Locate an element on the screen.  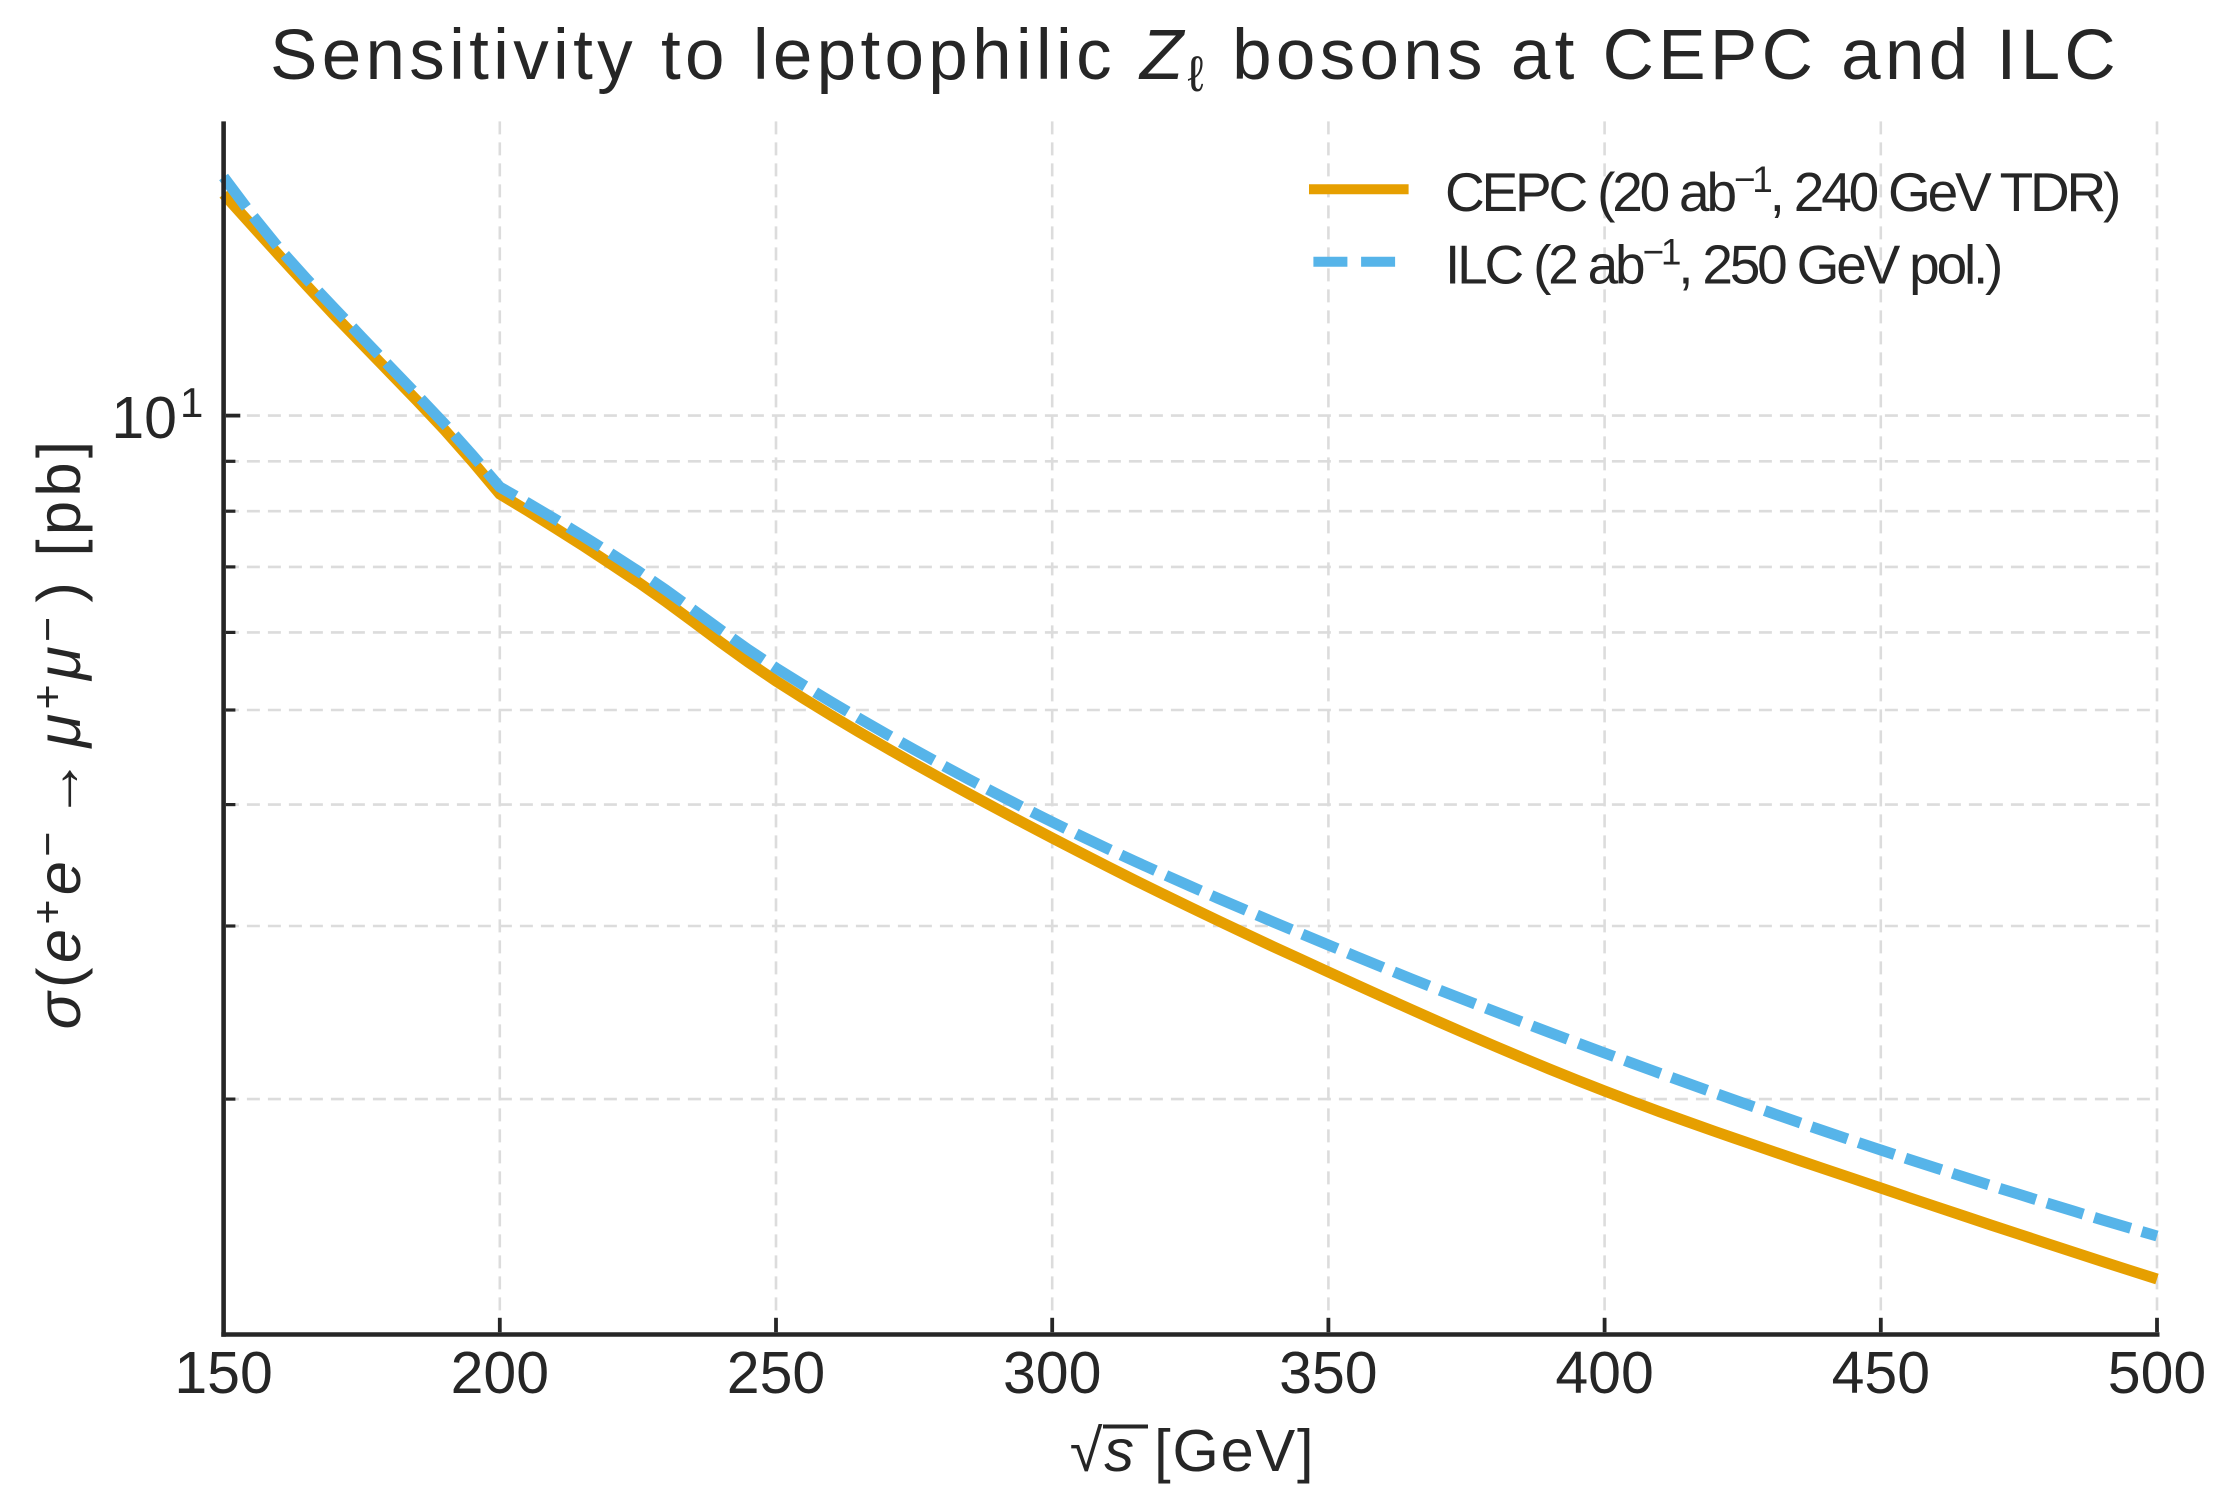
svg-text: 400 is located at coordinates (1604, 1373).